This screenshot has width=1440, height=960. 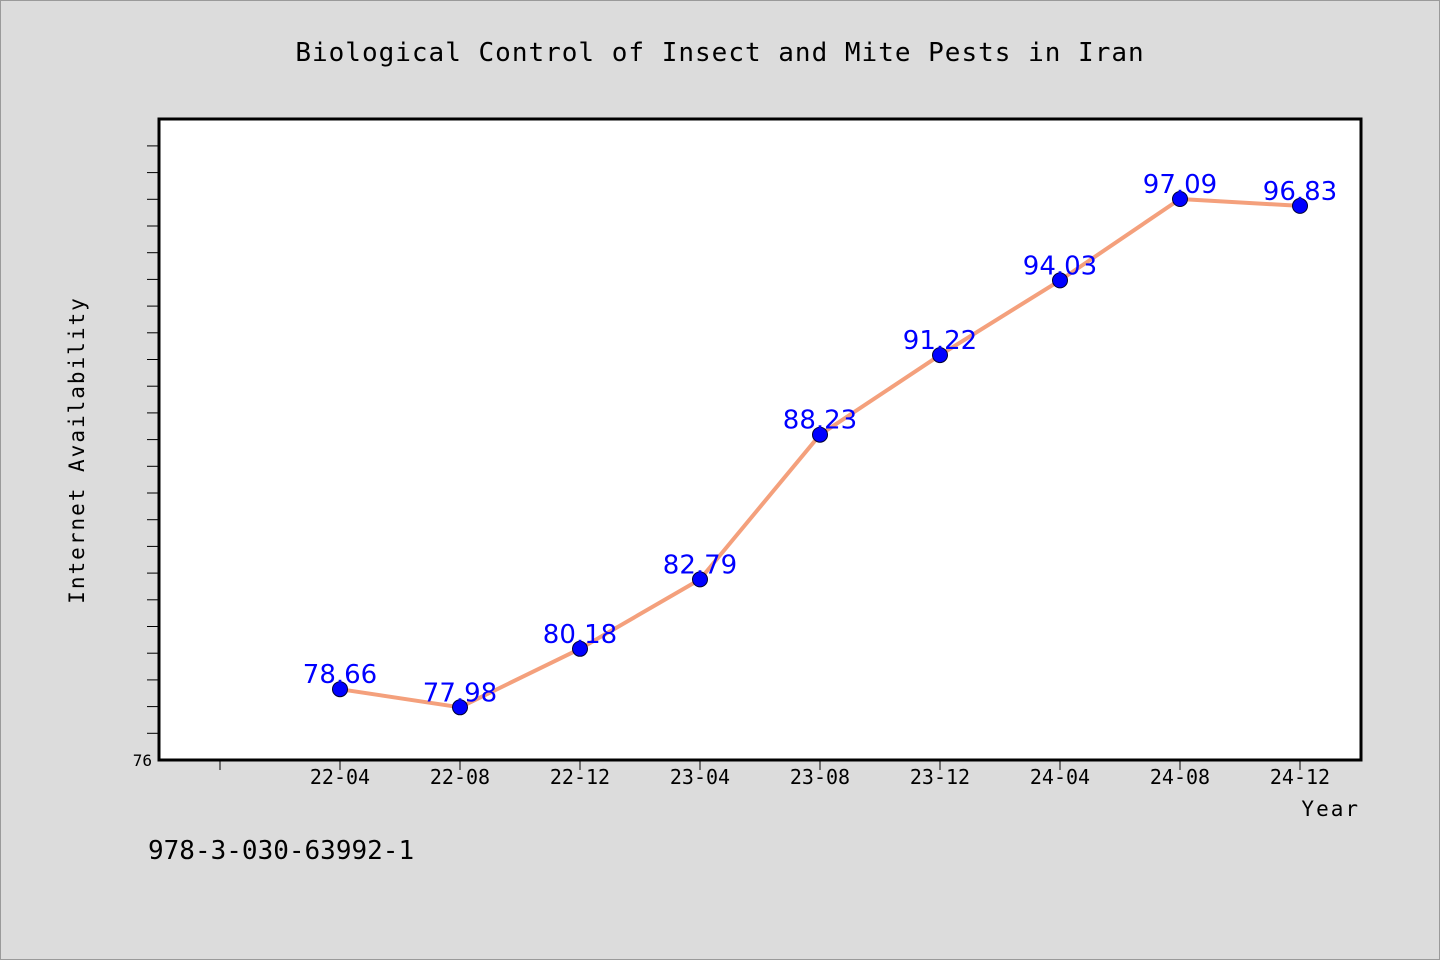 What do you see at coordinates (1060, 777) in the screenshot?
I see `x-tick-label: 24-04` at bounding box center [1060, 777].